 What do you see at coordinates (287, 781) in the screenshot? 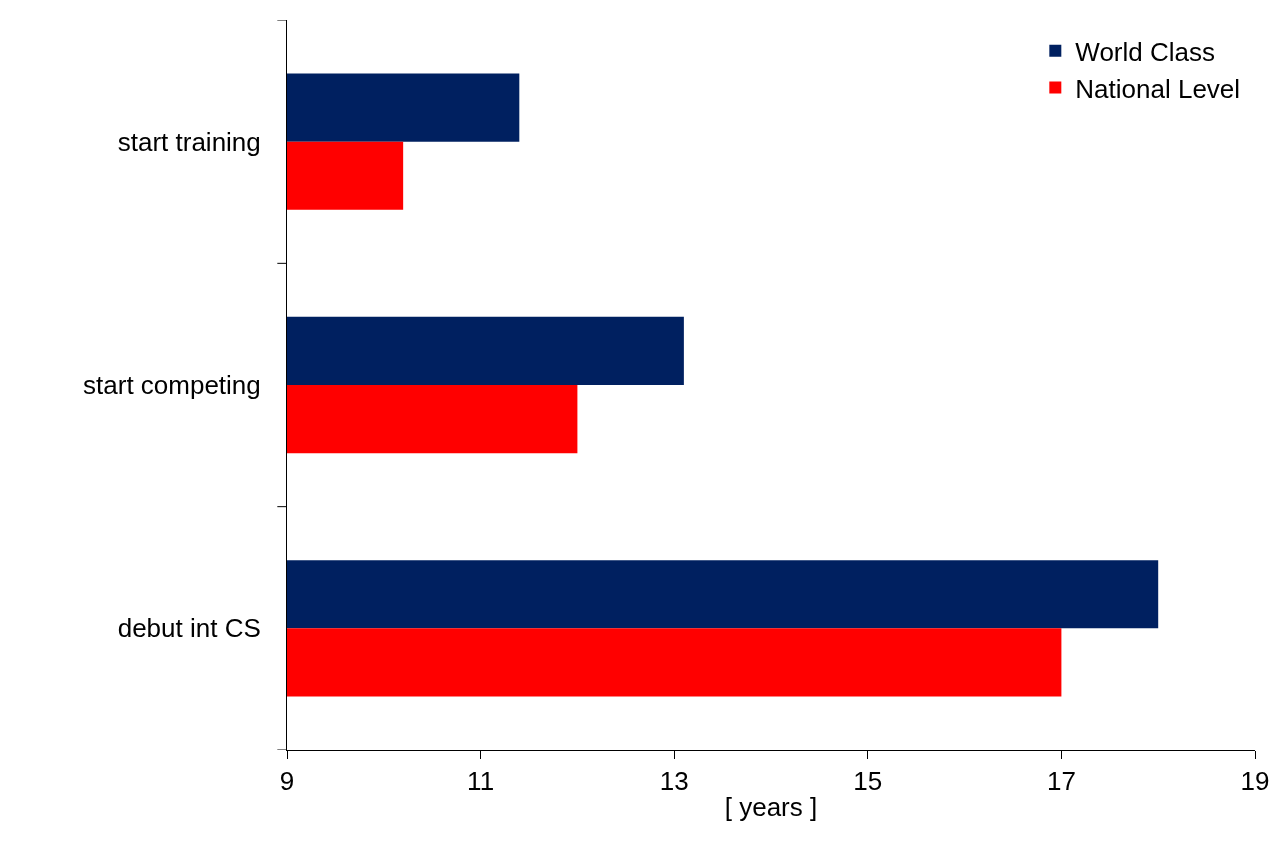
I see `x-tick-label: 9` at bounding box center [287, 781].